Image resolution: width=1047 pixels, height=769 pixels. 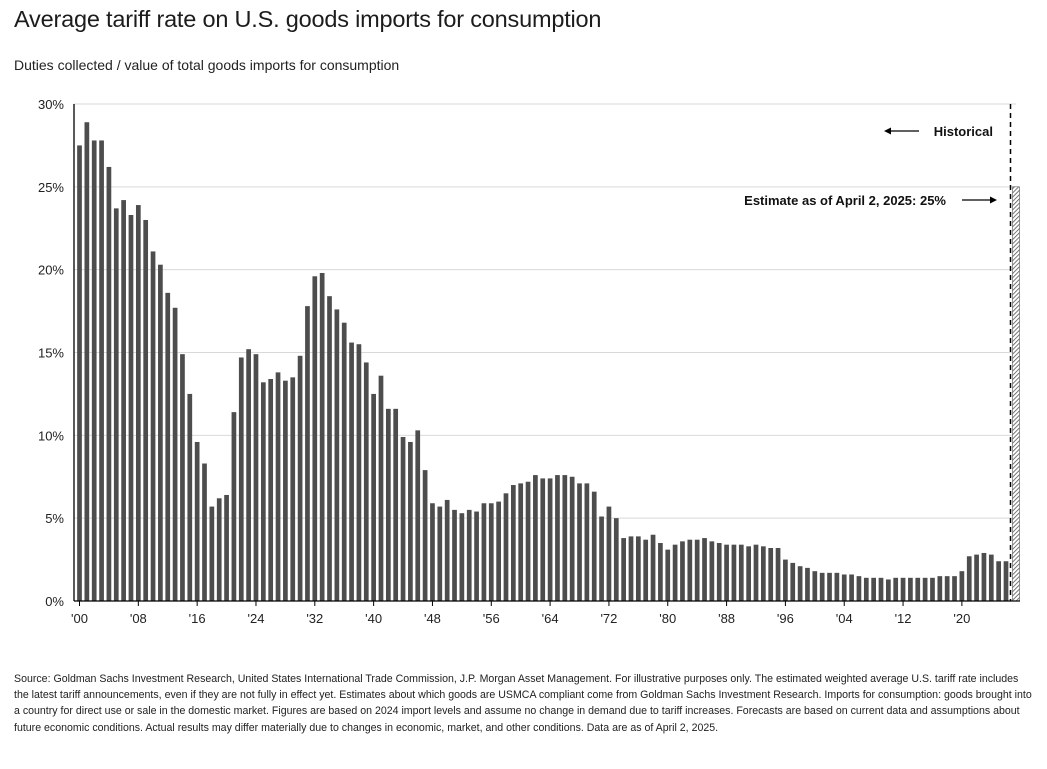 I want to click on y-tick-label: 5%, so click(x=54, y=518).